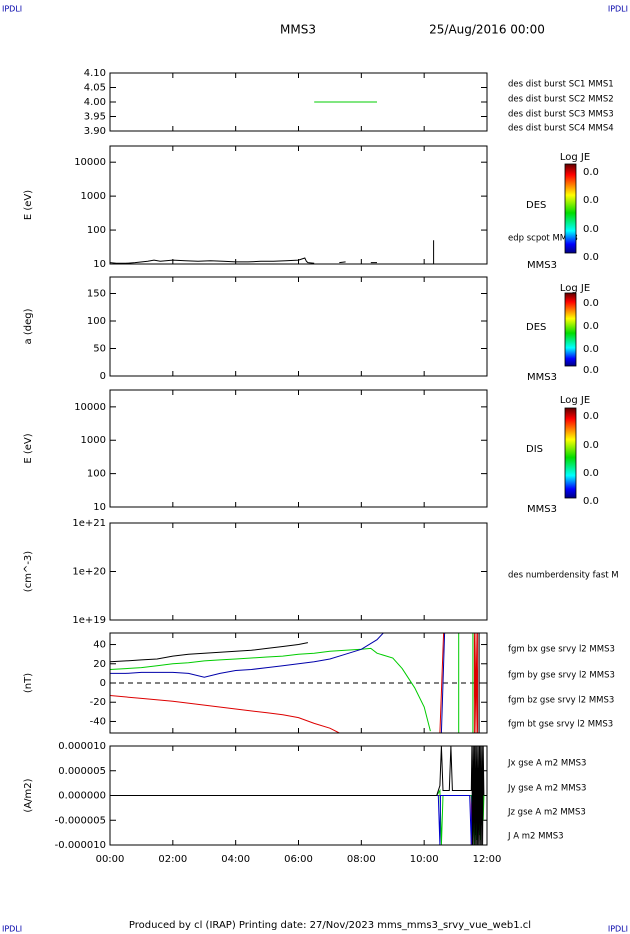 This screenshot has height=934, width=630. I want to click on legend-entry: fgm bz gse srvy l2 MMS3, so click(561, 701).